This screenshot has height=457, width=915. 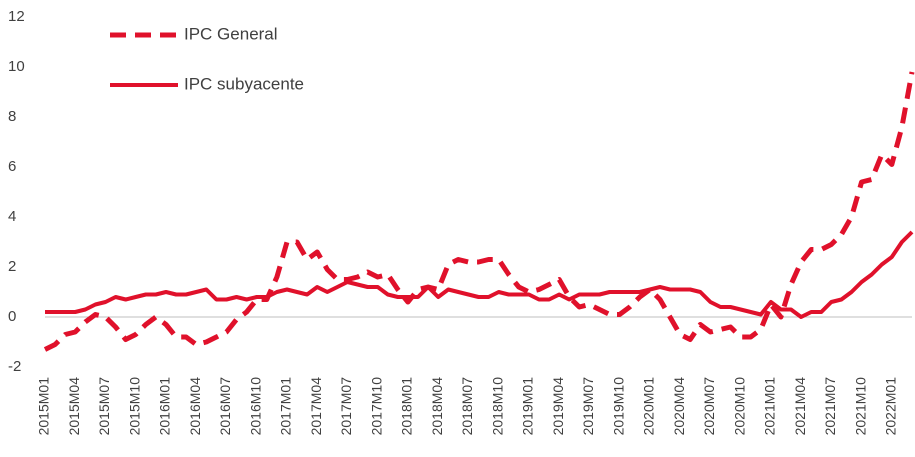 What do you see at coordinates (830, 406) in the screenshot?
I see `x-tick-label: 2021M07` at bounding box center [830, 406].